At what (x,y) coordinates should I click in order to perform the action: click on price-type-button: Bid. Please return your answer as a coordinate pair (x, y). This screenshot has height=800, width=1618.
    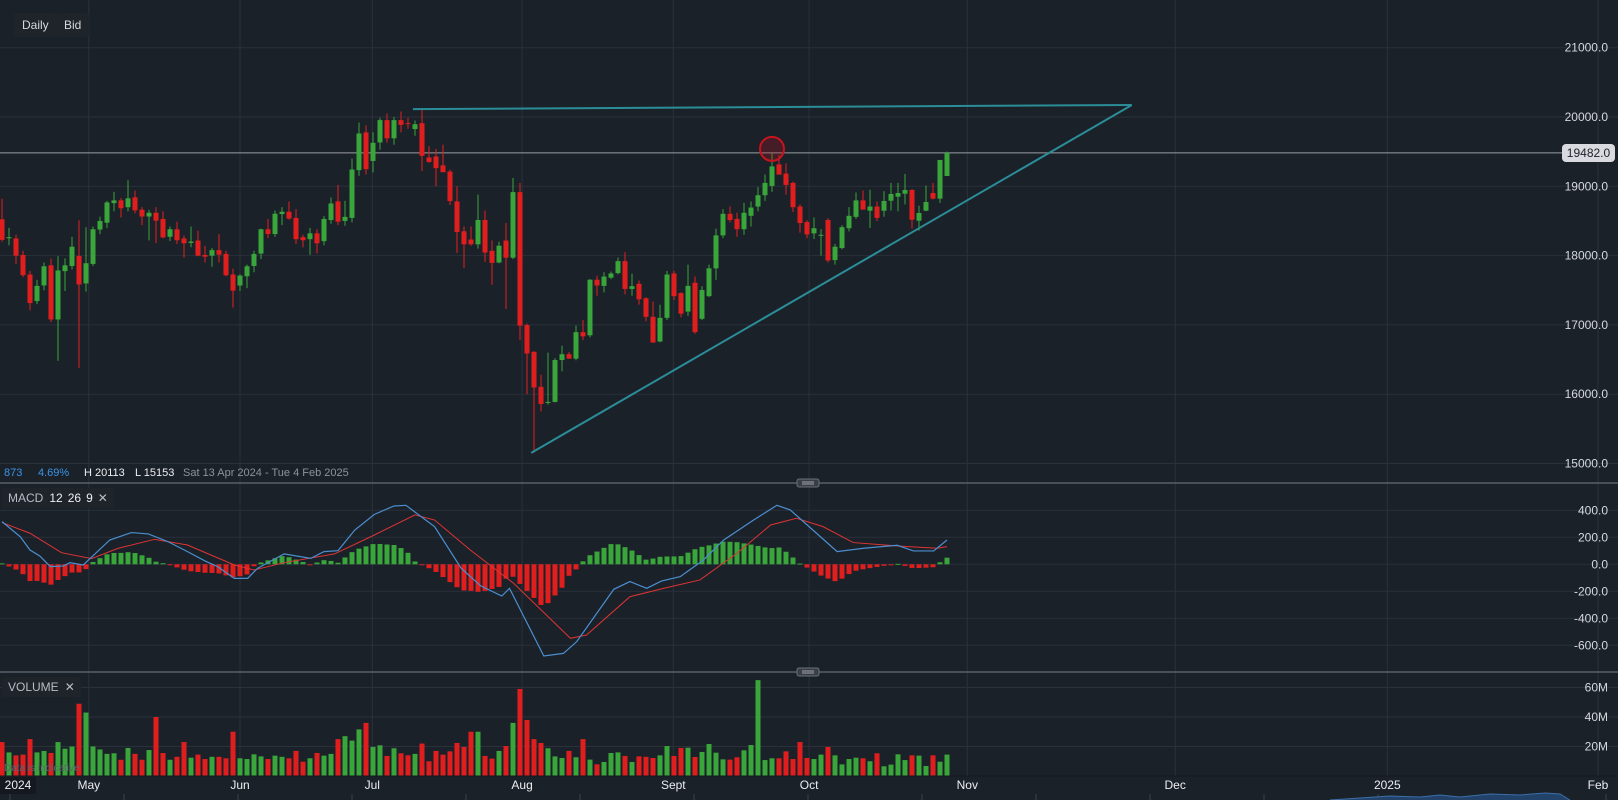
    Looking at the image, I should click on (73, 25).